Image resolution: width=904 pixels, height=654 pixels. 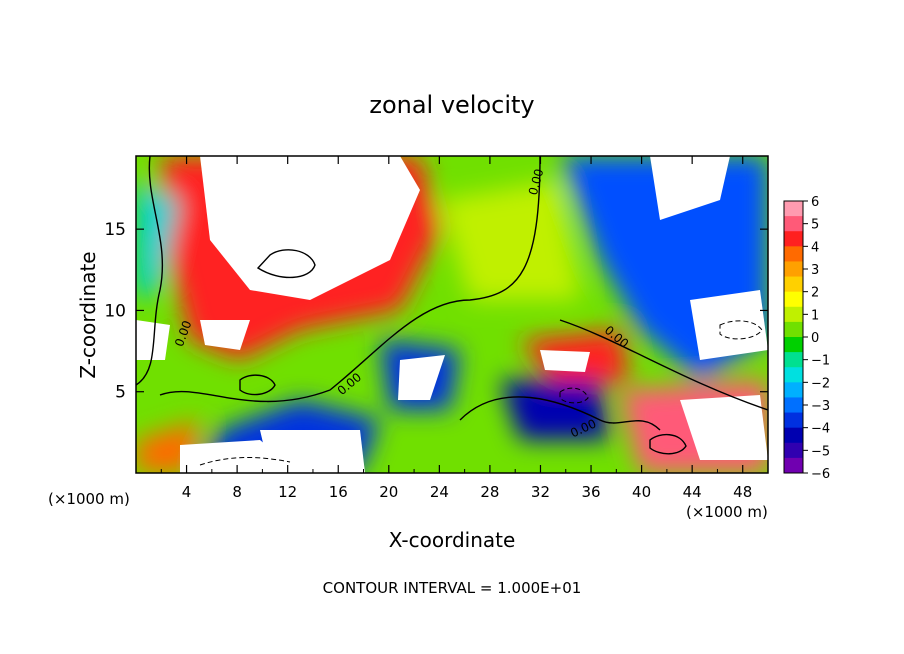 What do you see at coordinates (540, 492) in the screenshot?
I see `x-tick-label: 32` at bounding box center [540, 492].